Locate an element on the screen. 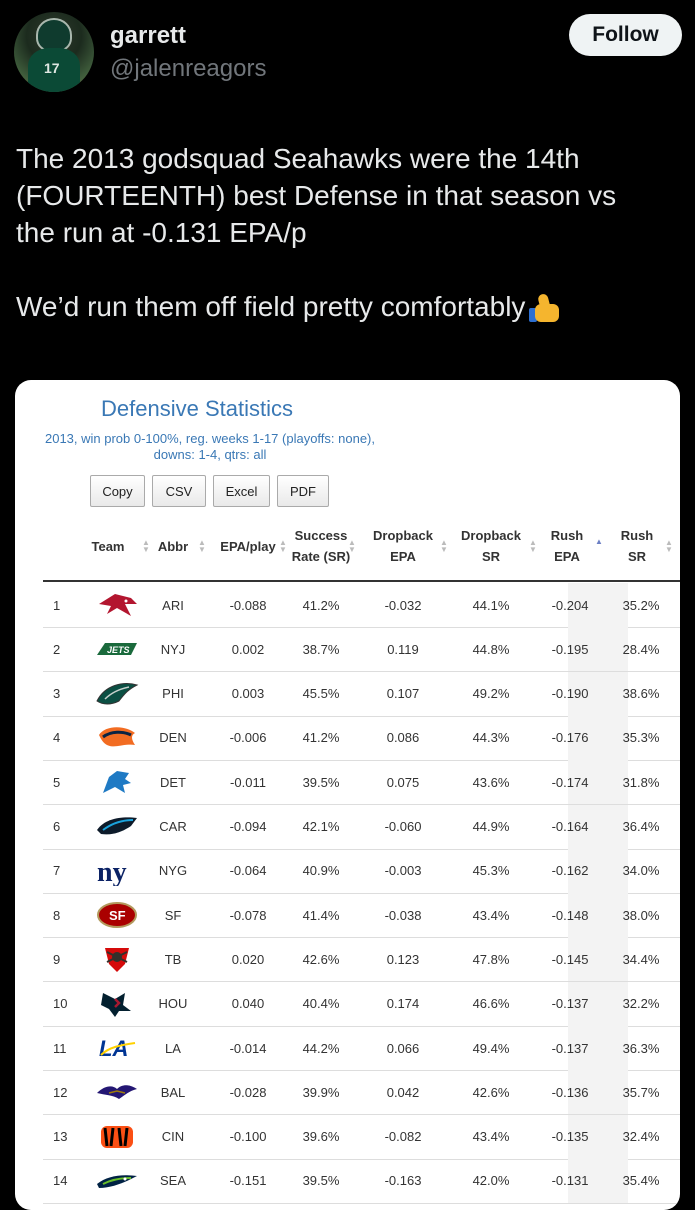 This screenshot has height=1210, width=695. svg-text: JETS is located at coordinates (118, 650).